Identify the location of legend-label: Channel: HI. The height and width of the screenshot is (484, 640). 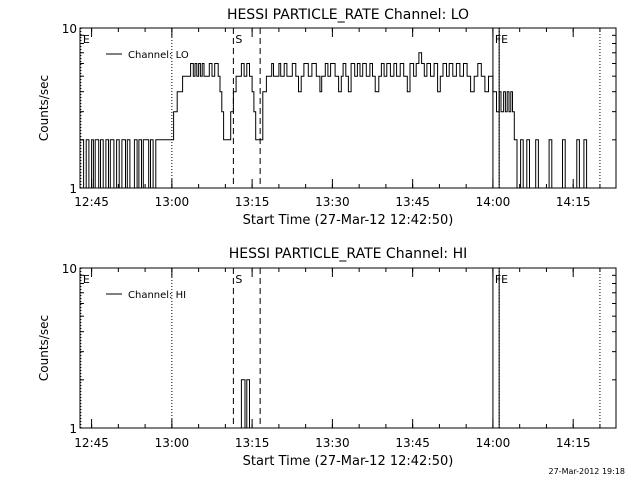
(157, 295).